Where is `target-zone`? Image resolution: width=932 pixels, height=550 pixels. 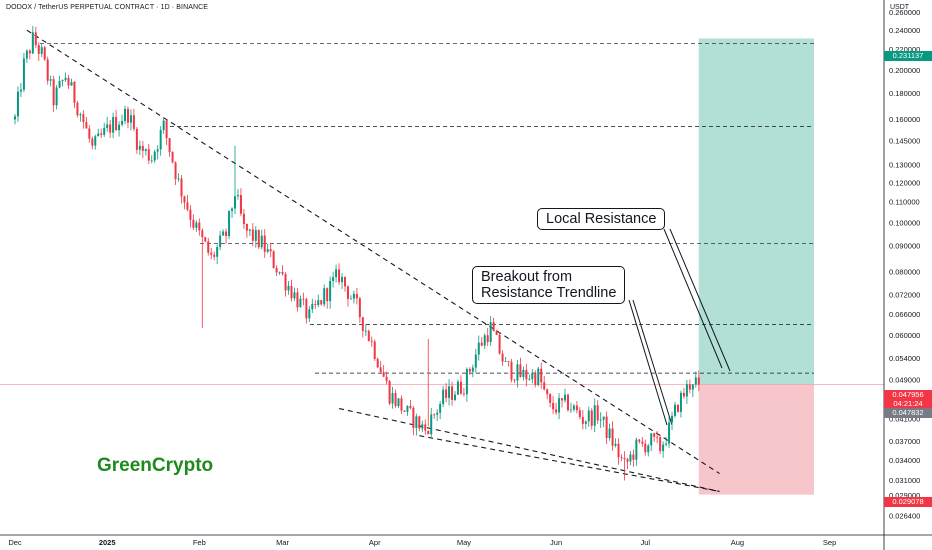 target-zone is located at coordinates (756, 211).